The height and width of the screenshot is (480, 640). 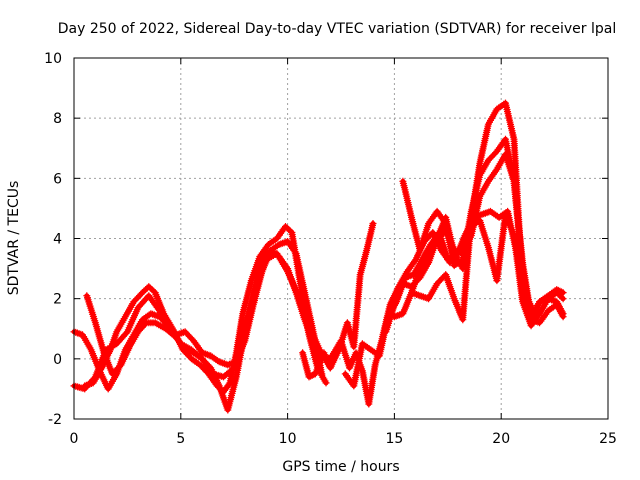 What do you see at coordinates (57, 360) in the screenshot?
I see `y-tick-label: 0` at bounding box center [57, 360].